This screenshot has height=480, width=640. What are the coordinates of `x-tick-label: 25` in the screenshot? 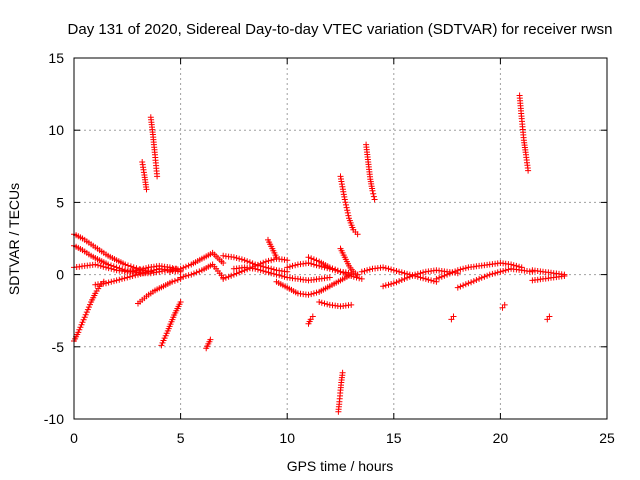 It's located at (607, 438).